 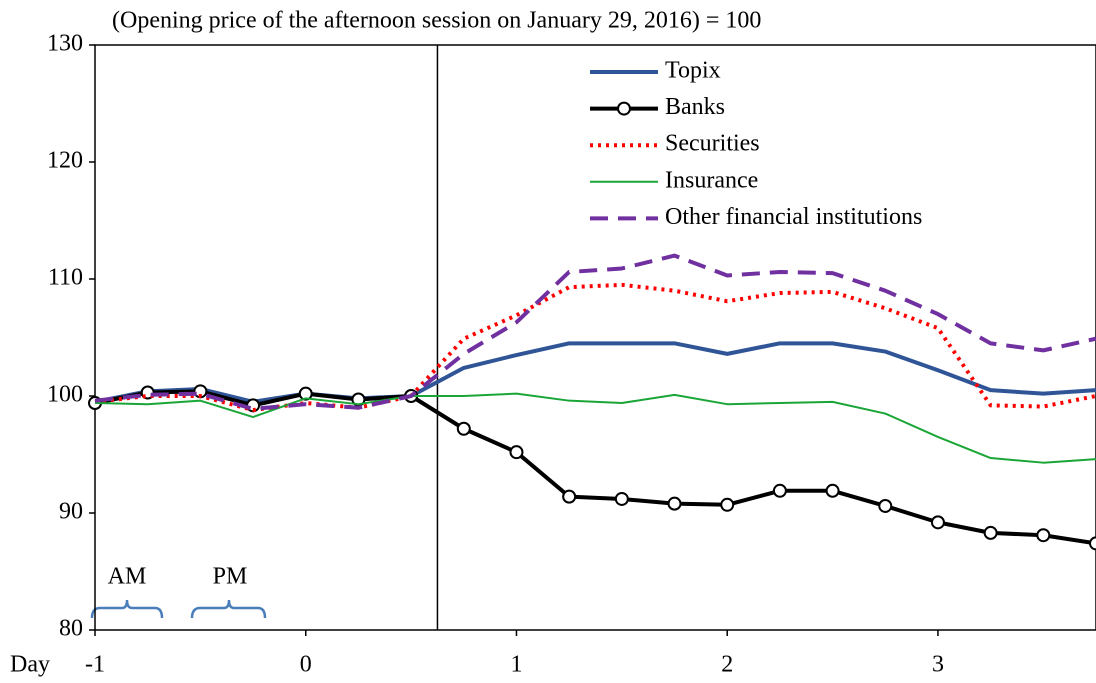 What do you see at coordinates (65, 44) in the screenshot?
I see `y-tick-label: 130` at bounding box center [65, 44].